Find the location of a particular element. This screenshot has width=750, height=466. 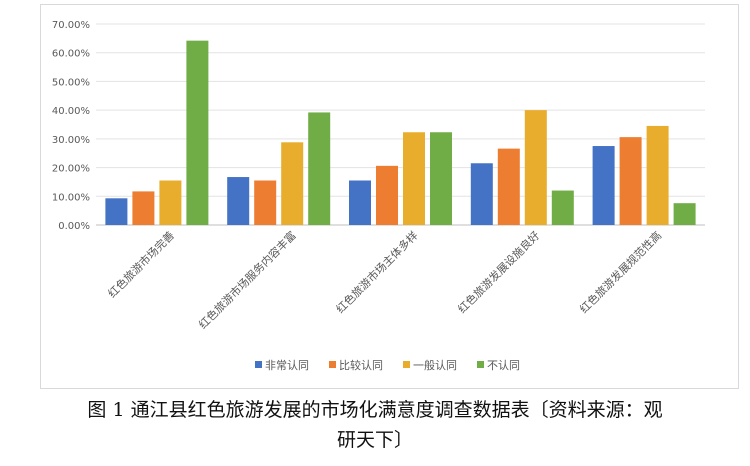

legend-label: 非常认同 is located at coordinates (287, 365).